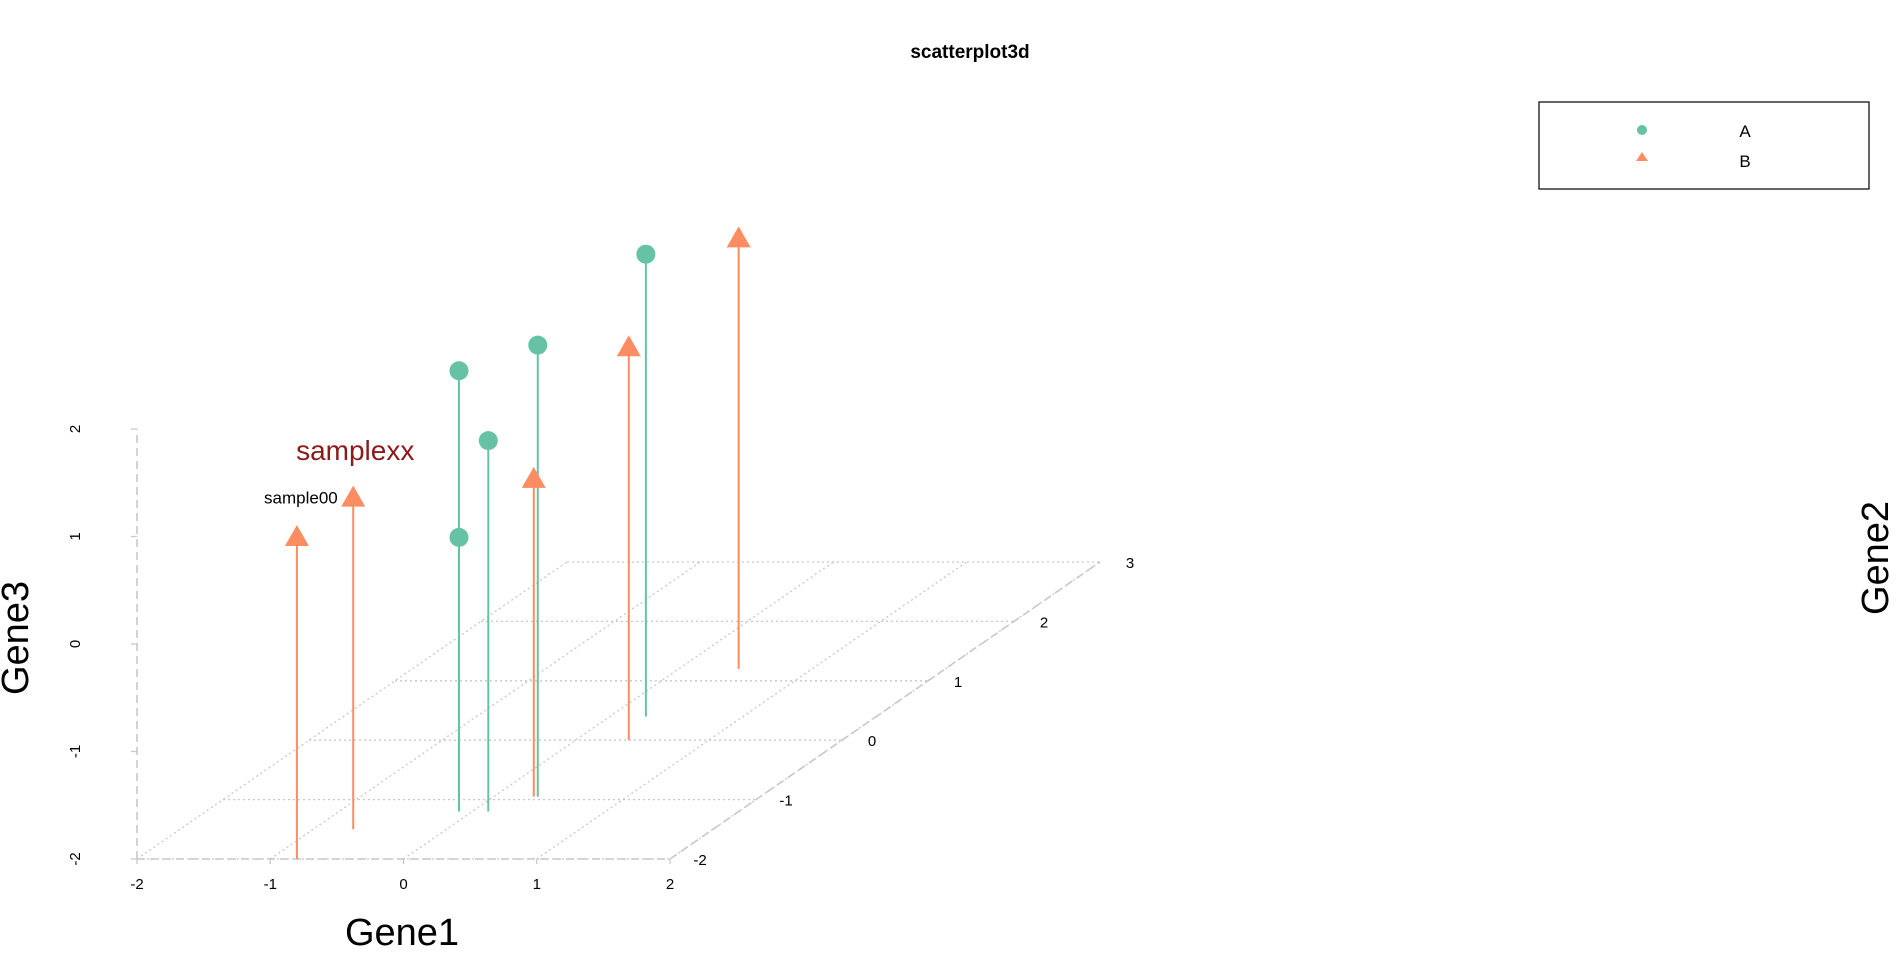  What do you see at coordinates (75, 429) in the screenshot?
I see `z-tick-label-4: 2` at bounding box center [75, 429].